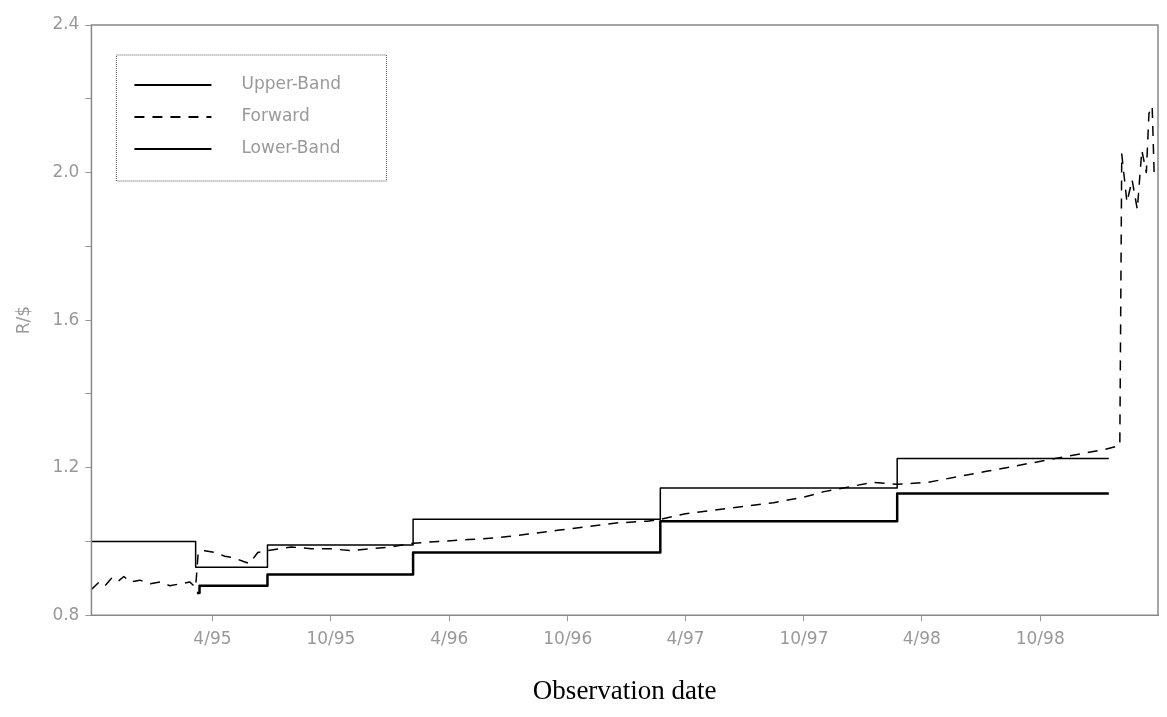  What do you see at coordinates (624, 689) in the screenshot?
I see `x-axis-title: Observation date` at bounding box center [624, 689].